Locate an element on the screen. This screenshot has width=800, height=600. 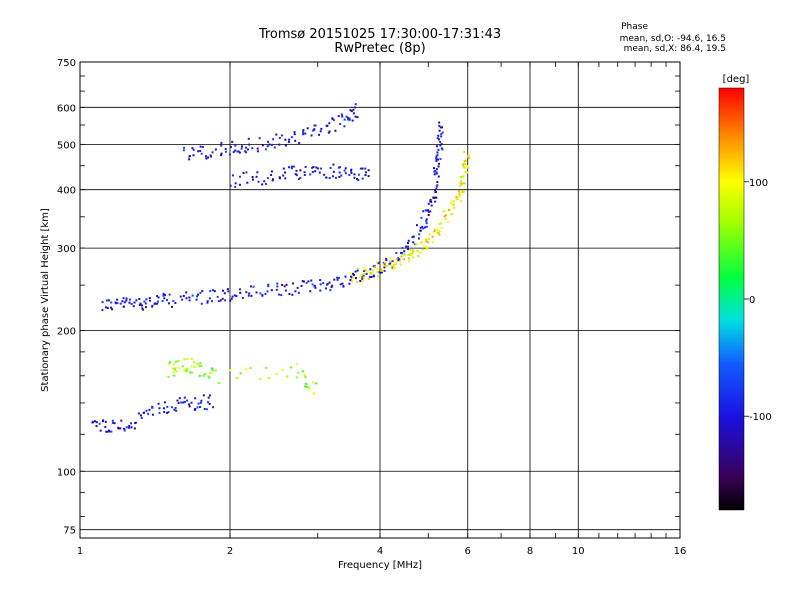
x-tick-label: 16 is located at coordinates (680, 551).